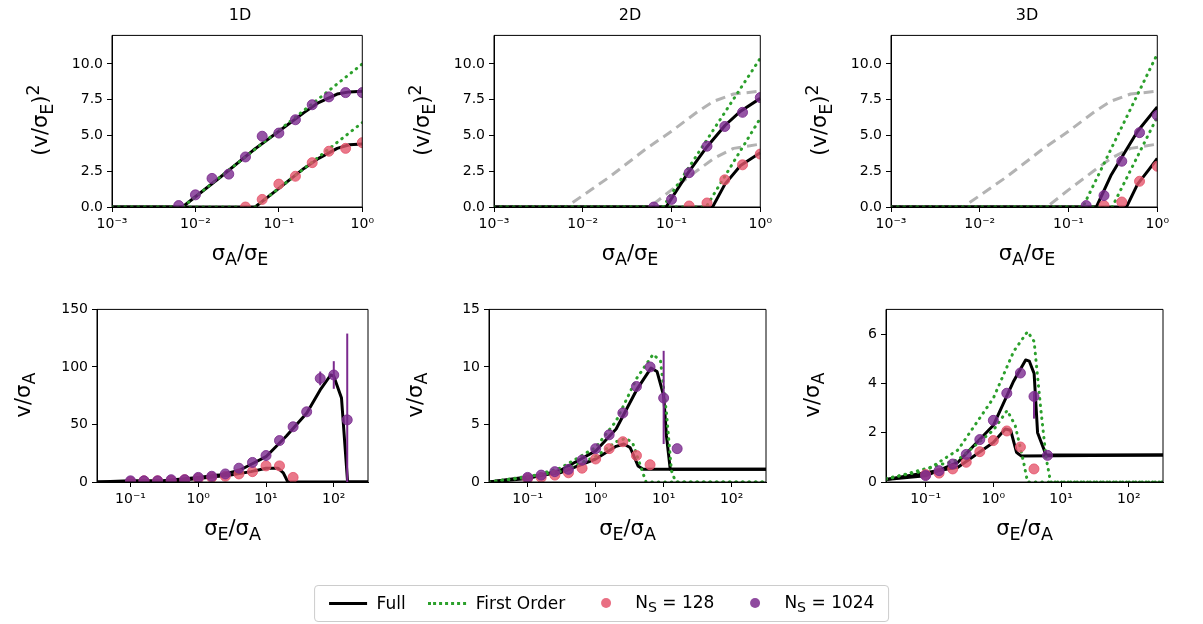 This screenshot has width=1203, height=624. What do you see at coordinates (520, 603) in the screenshot?
I see `legend-label: First Order` at bounding box center [520, 603].